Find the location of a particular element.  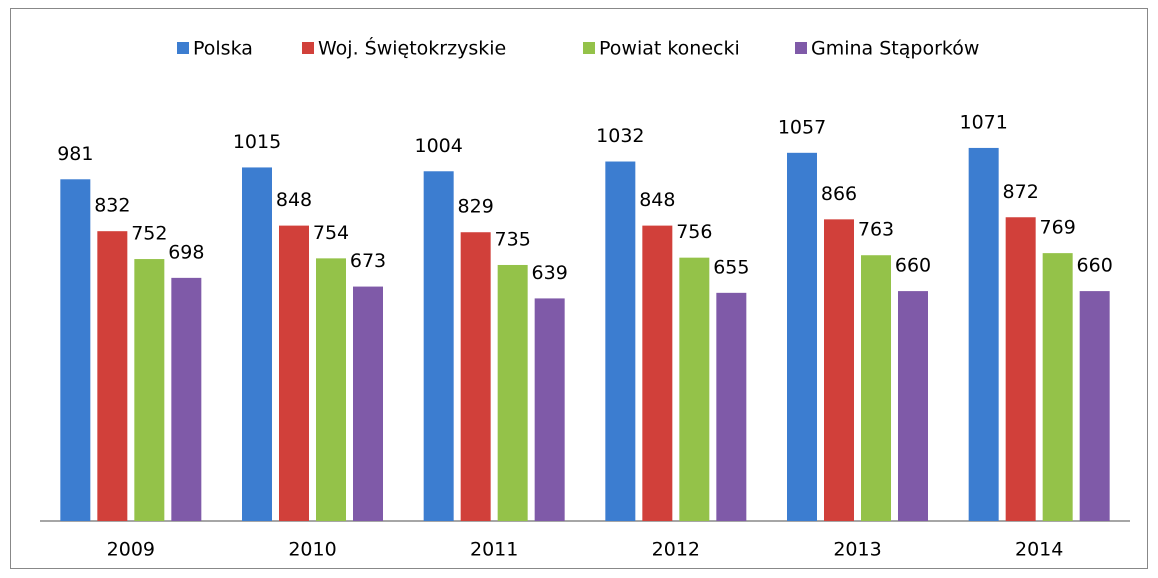

x-tick-label: 2009 is located at coordinates (131, 550).